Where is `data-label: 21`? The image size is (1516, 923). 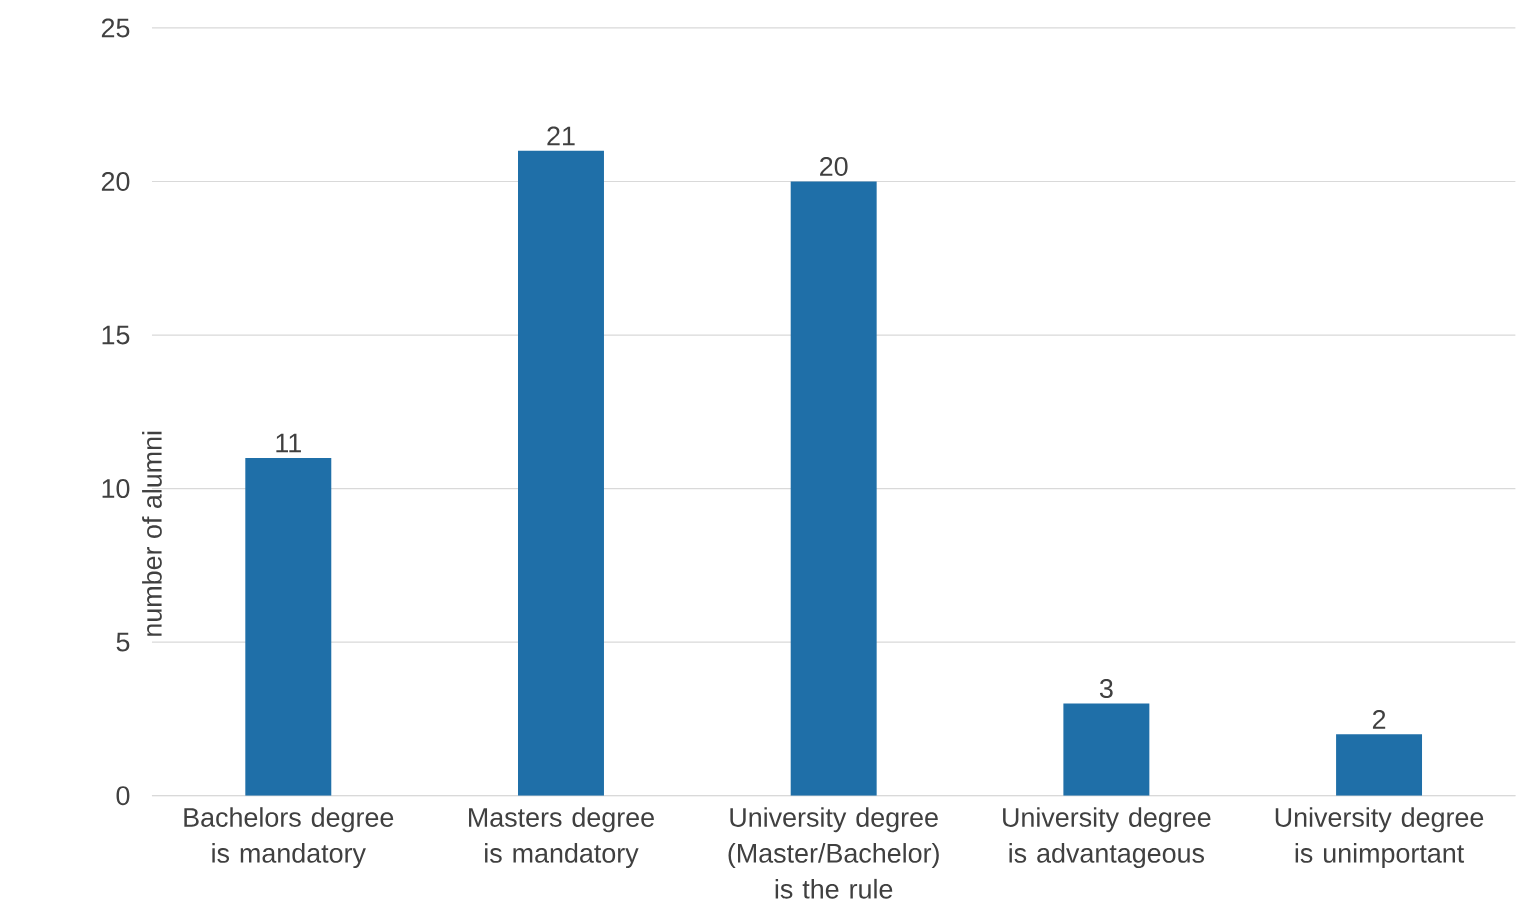 data-label: 21 is located at coordinates (561, 136).